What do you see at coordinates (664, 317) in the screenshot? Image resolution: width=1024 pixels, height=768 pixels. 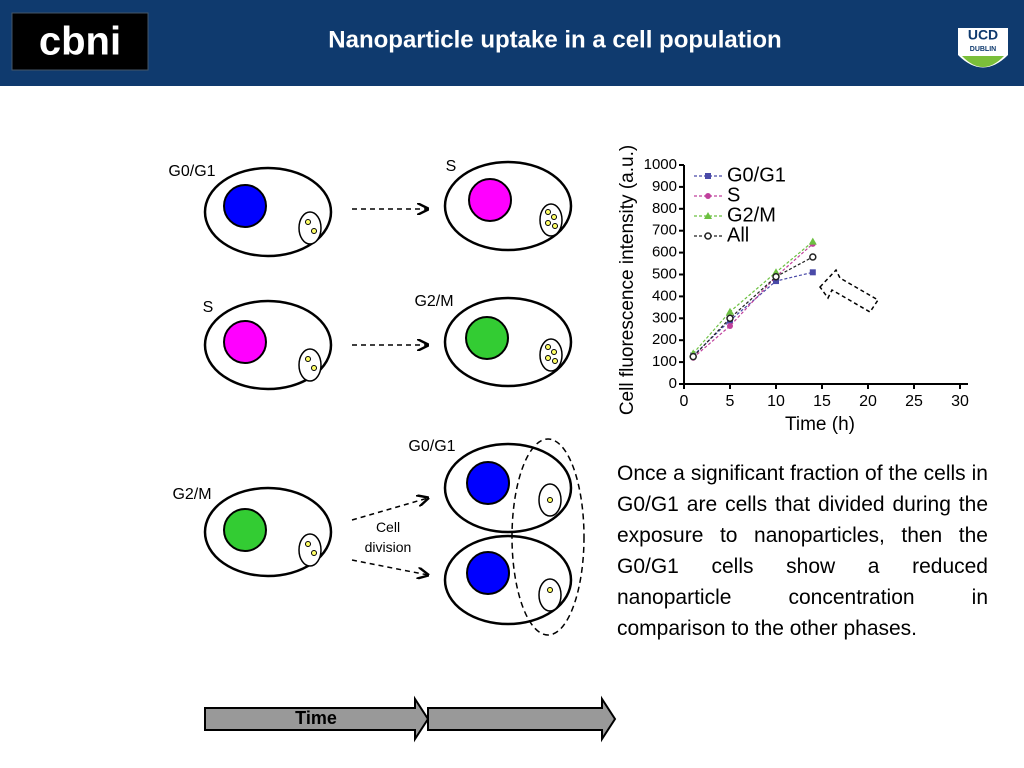 I see `y-tick-label: 300` at bounding box center [664, 317].